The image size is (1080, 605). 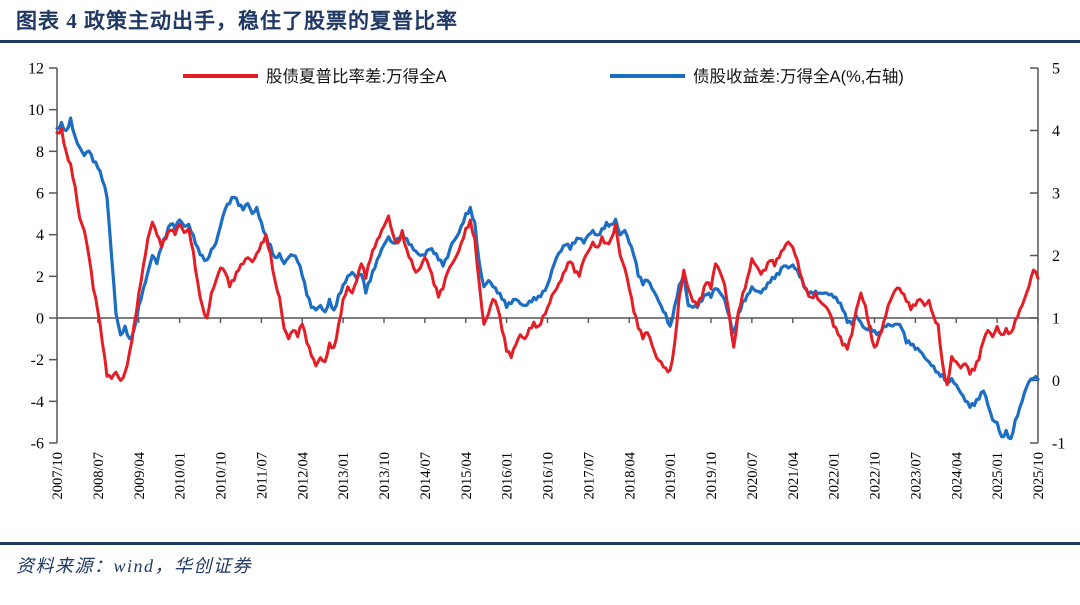 I want to click on x-axis-tick-label: 2020/07, so click(x=753, y=476).